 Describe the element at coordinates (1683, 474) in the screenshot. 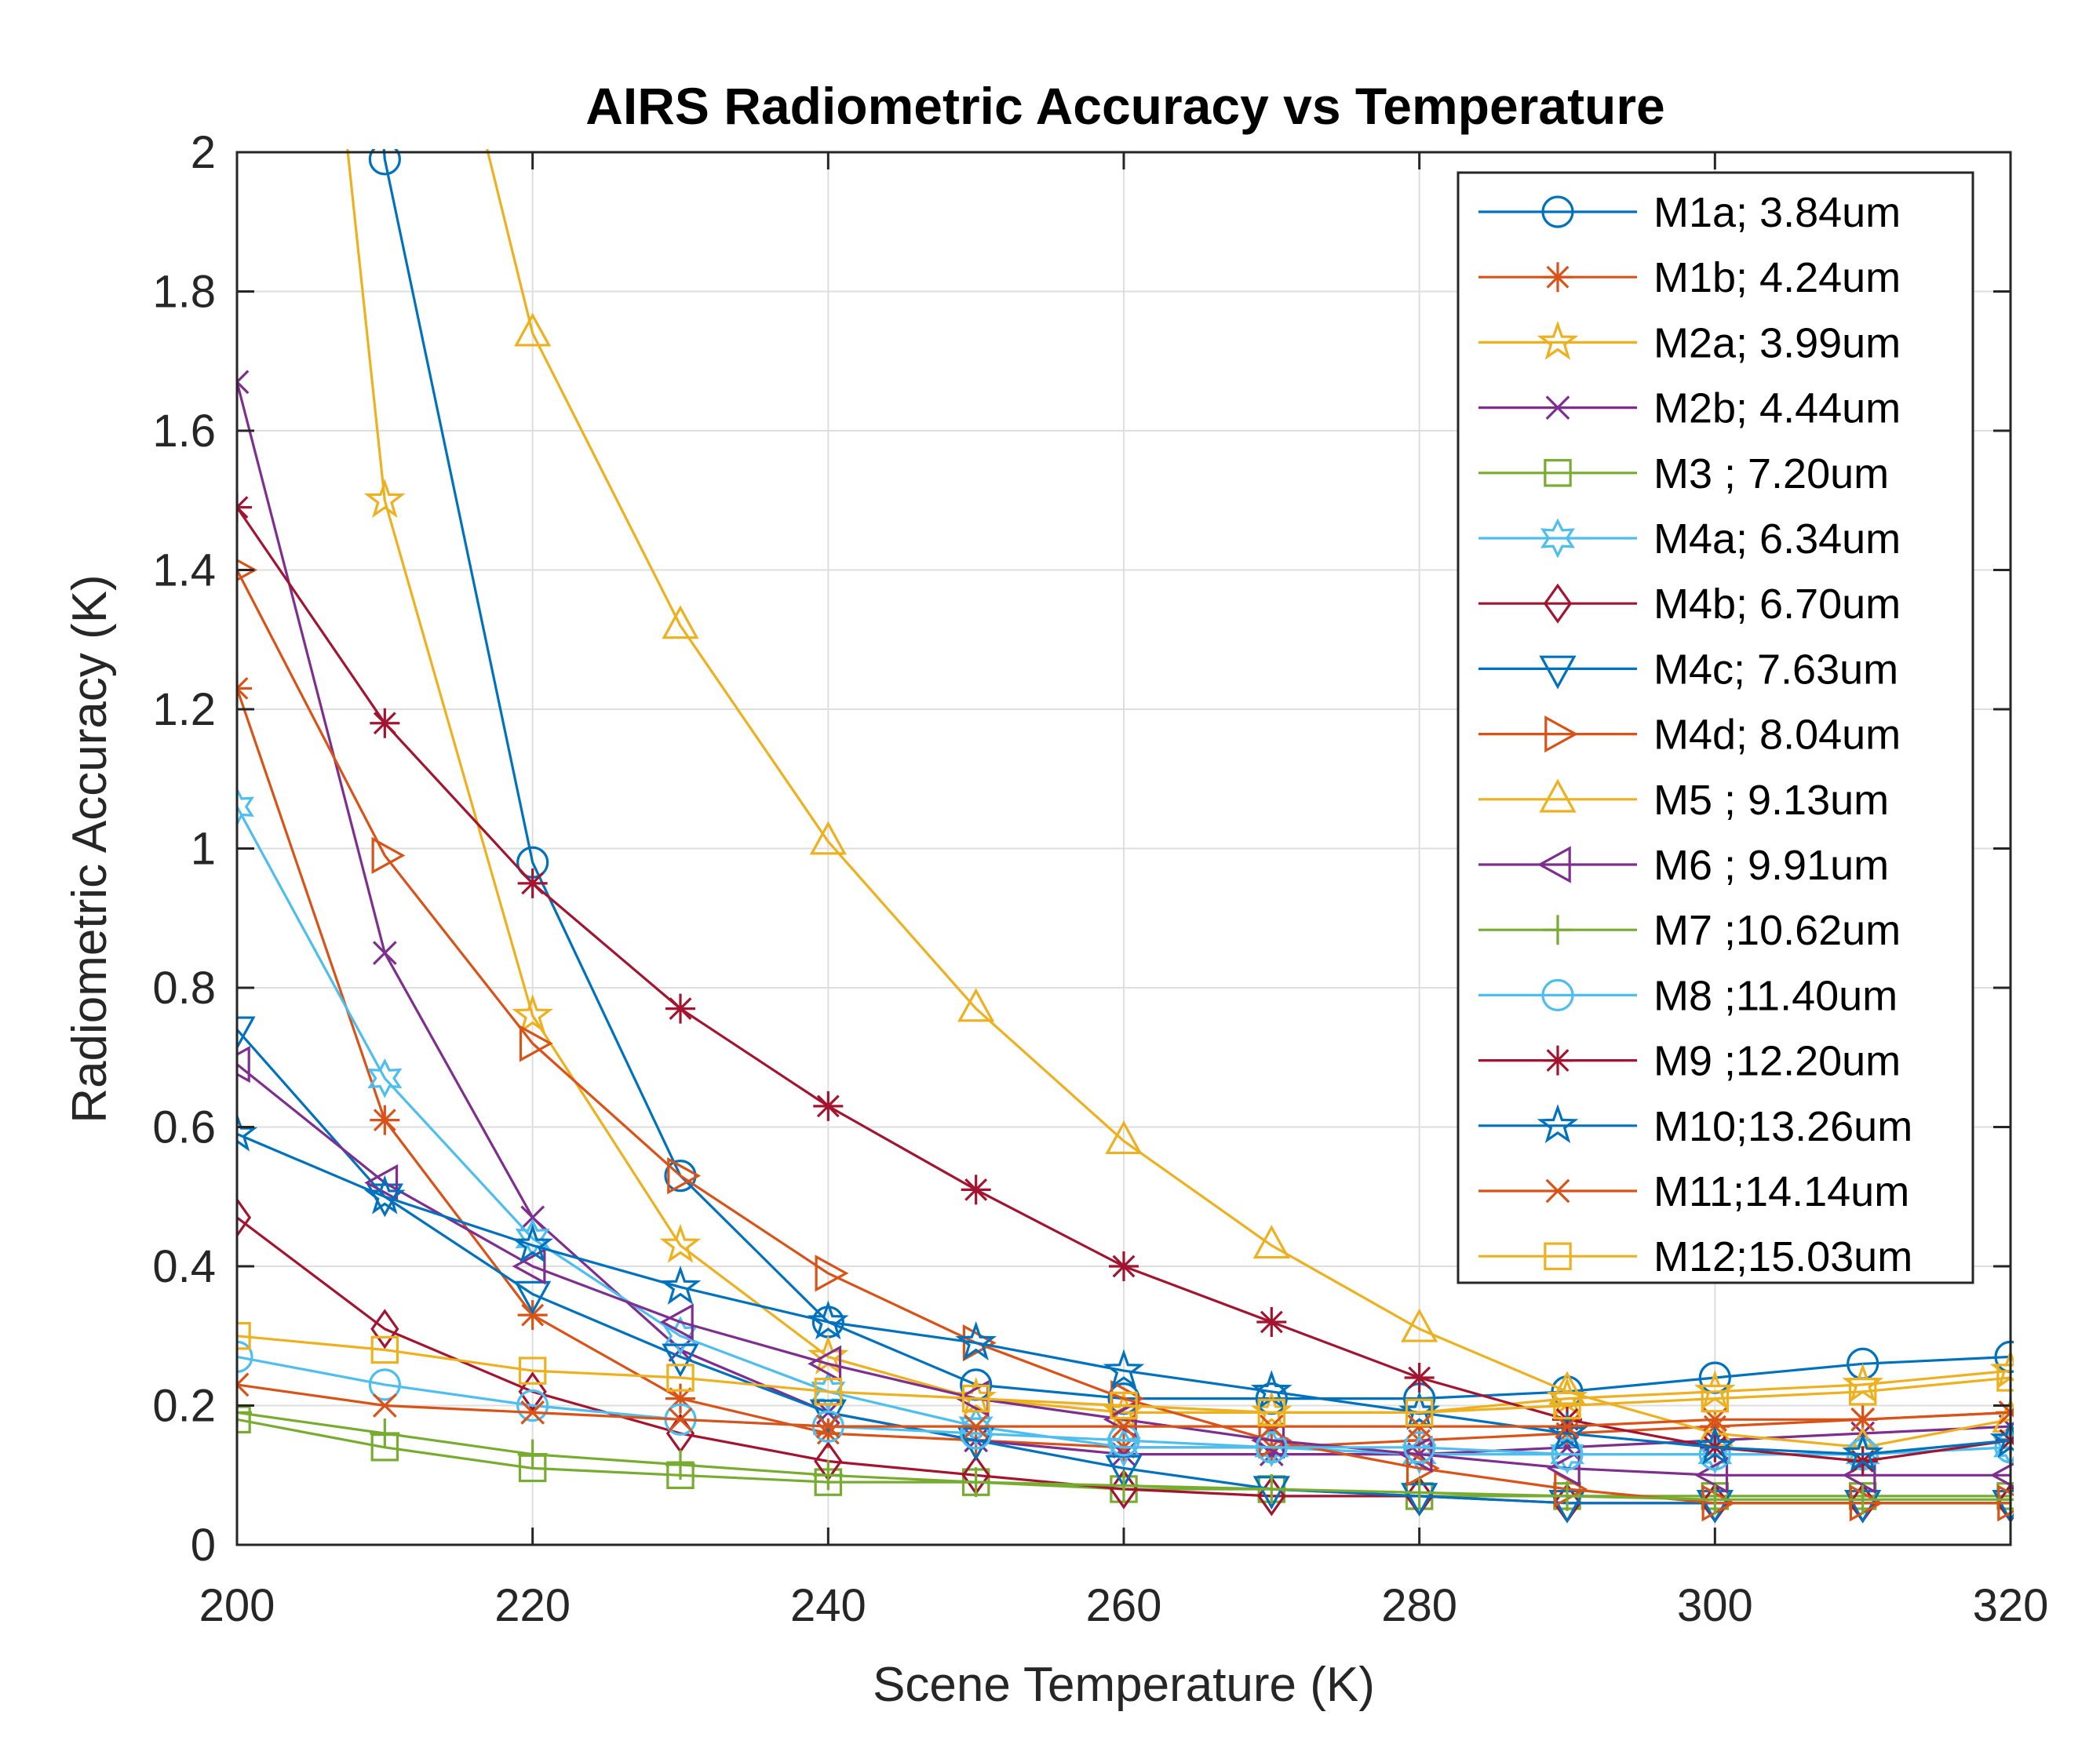

I see `legend-entry: M3 ; 7.20um` at that location.